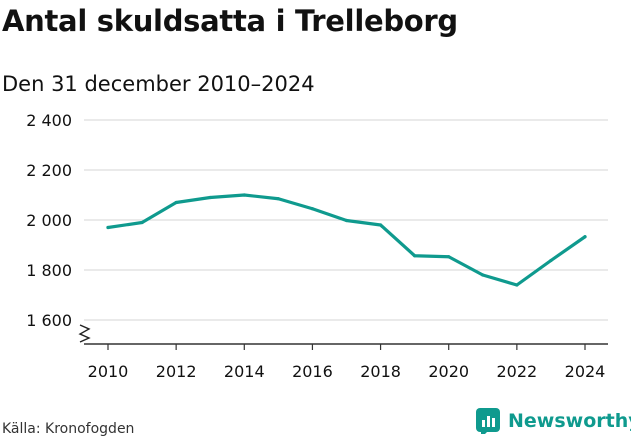 The image size is (631, 439). Describe the element at coordinates (569, 421) in the screenshot. I see `brand-name: Newsworthy` at that location.